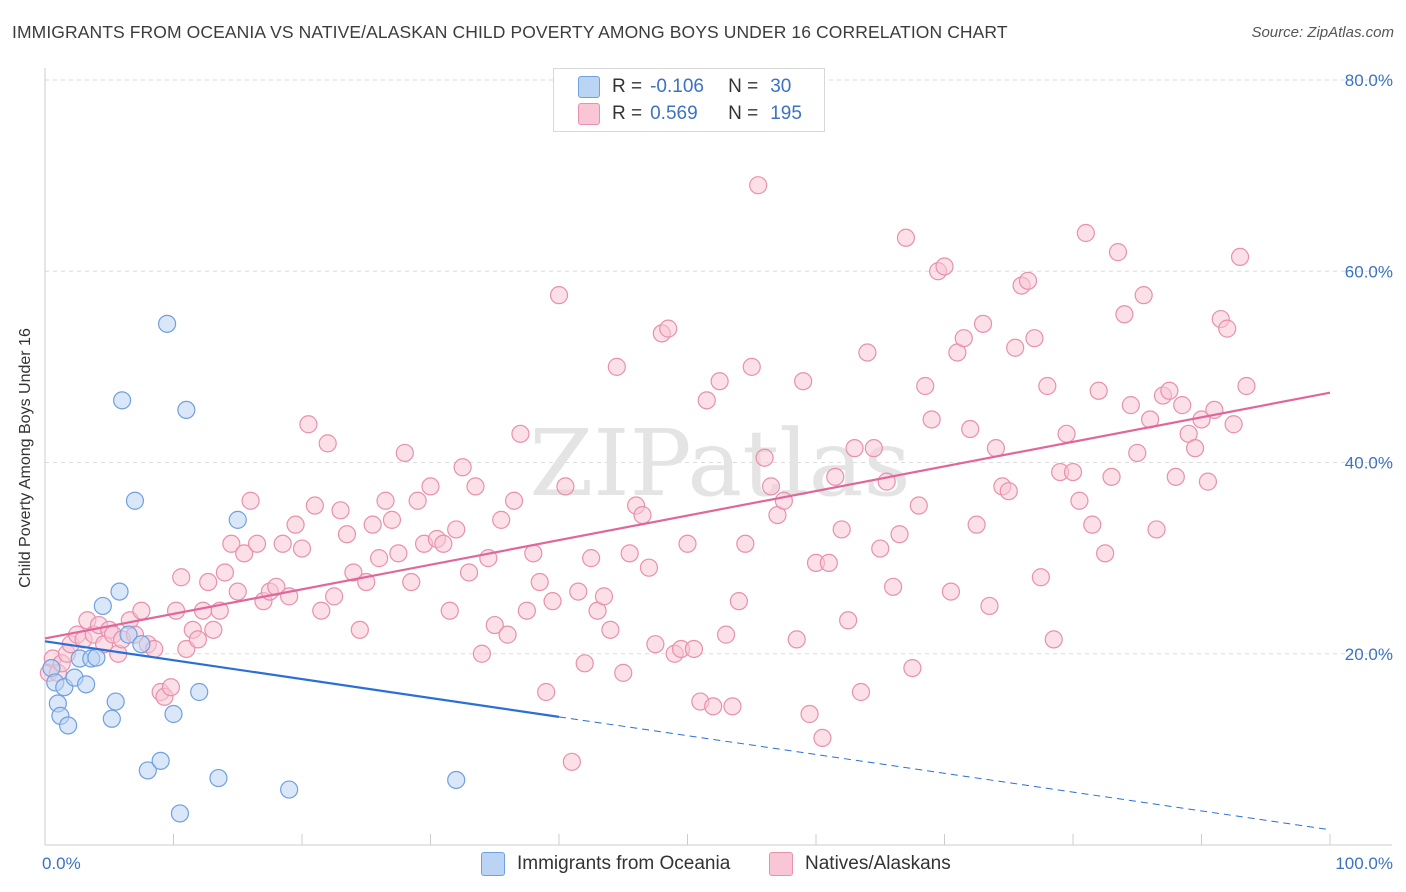 This screenshot has width=1406, height=892. Describe the element at coordinates (1369, 271) in the screenshot. I see `y-tick-label: 60.0%` at that location.